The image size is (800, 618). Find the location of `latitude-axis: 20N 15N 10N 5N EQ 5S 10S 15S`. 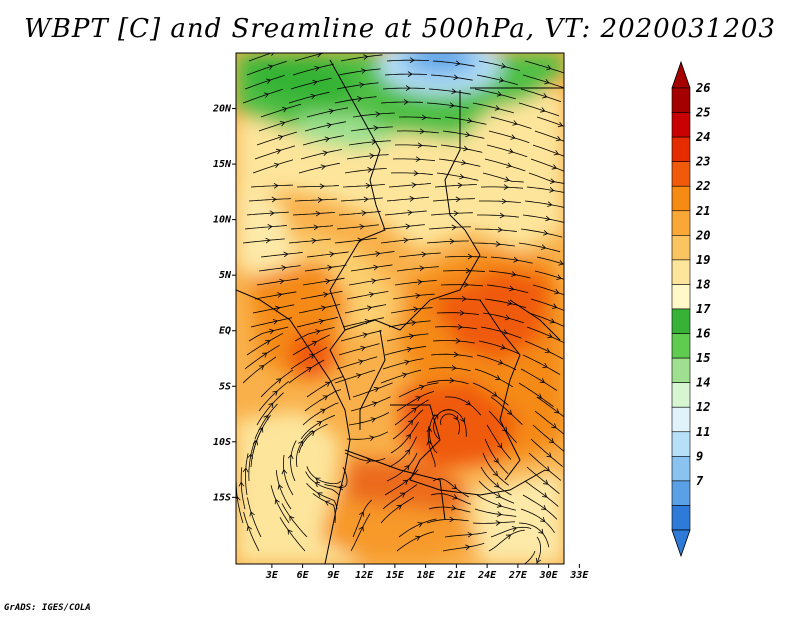

latitude-axis: 20N 15N 10N 5N EQ 5S 10S 15S is located at coordinates (224, 303).